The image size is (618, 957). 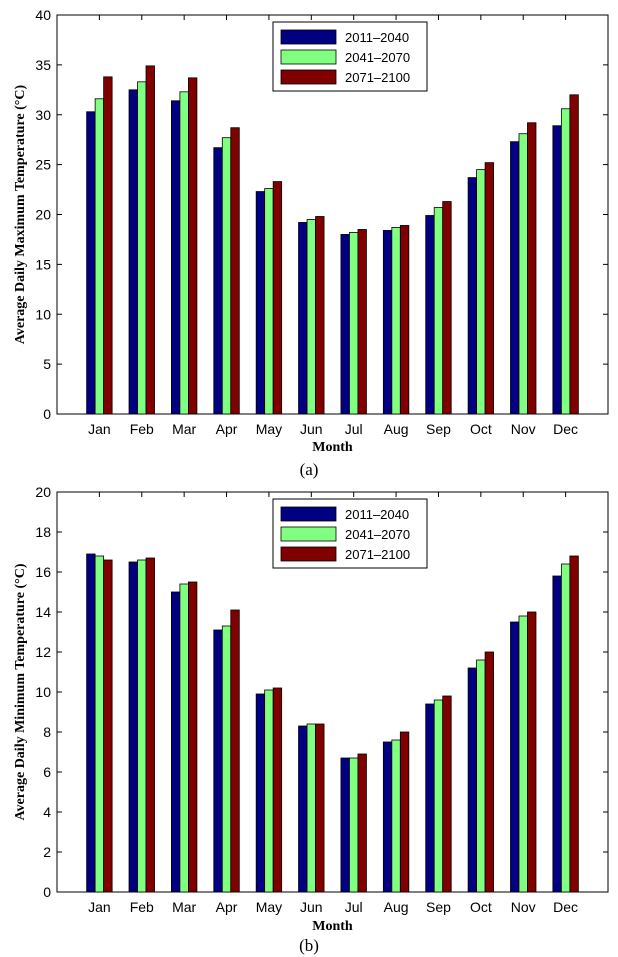 I want to click on x-tick-label: Aug, so click(x=396, y=907).